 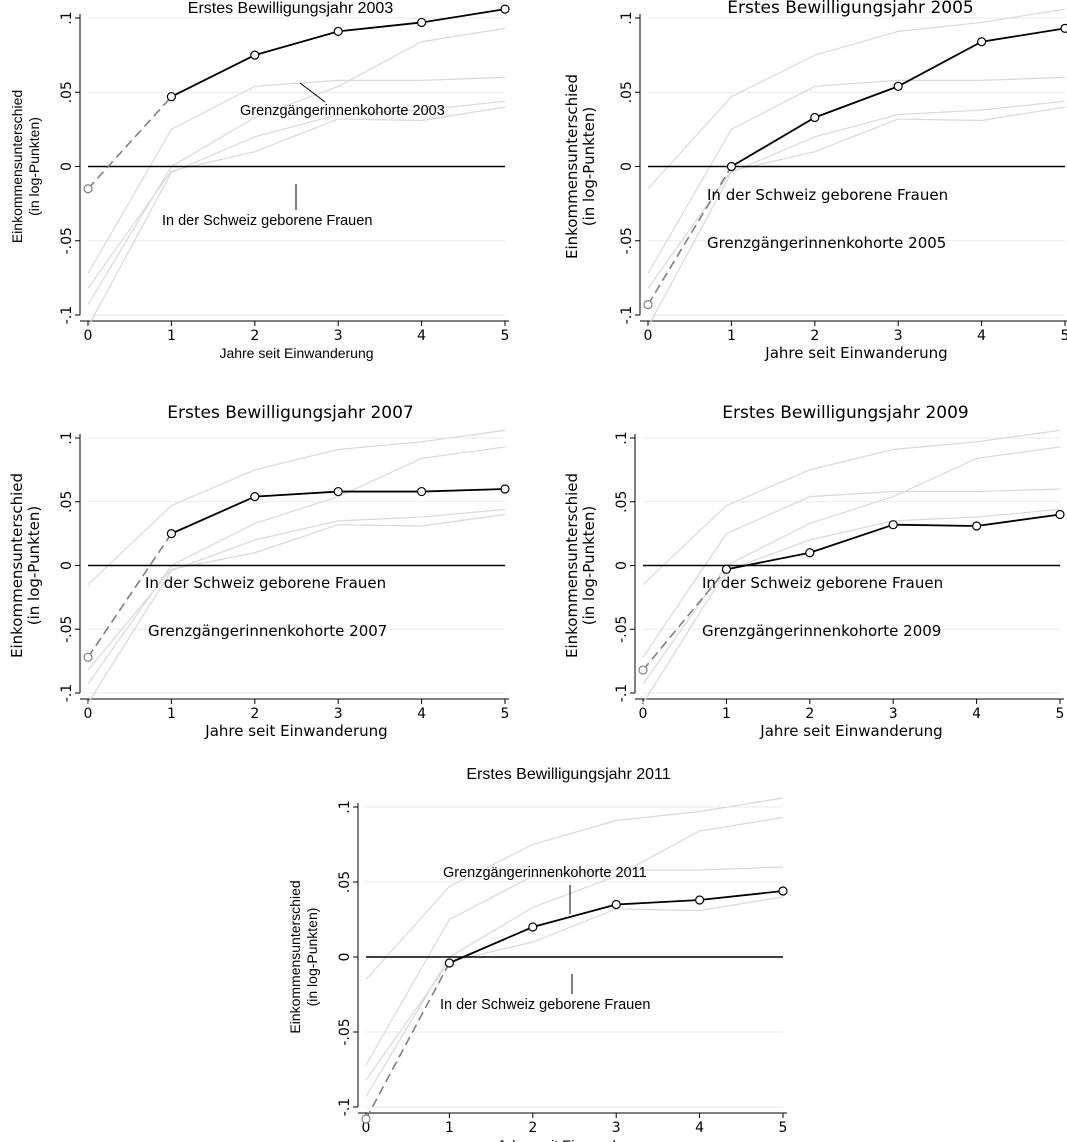 I want to click on chart-title: Erstes Bewilligungsjahr 2003, so click(x=291, y=8).